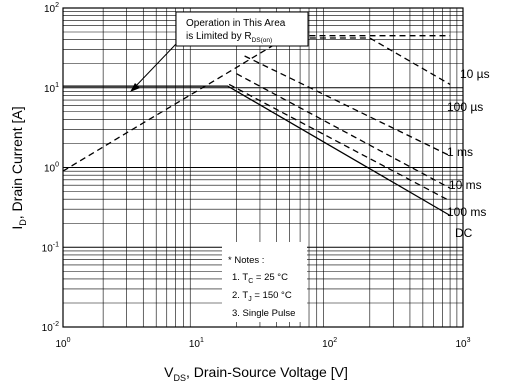 Image resolution: width=505 pixels, height=387 pixels. I want to click on x-tick-label-3: 10³, so click(462, 343).